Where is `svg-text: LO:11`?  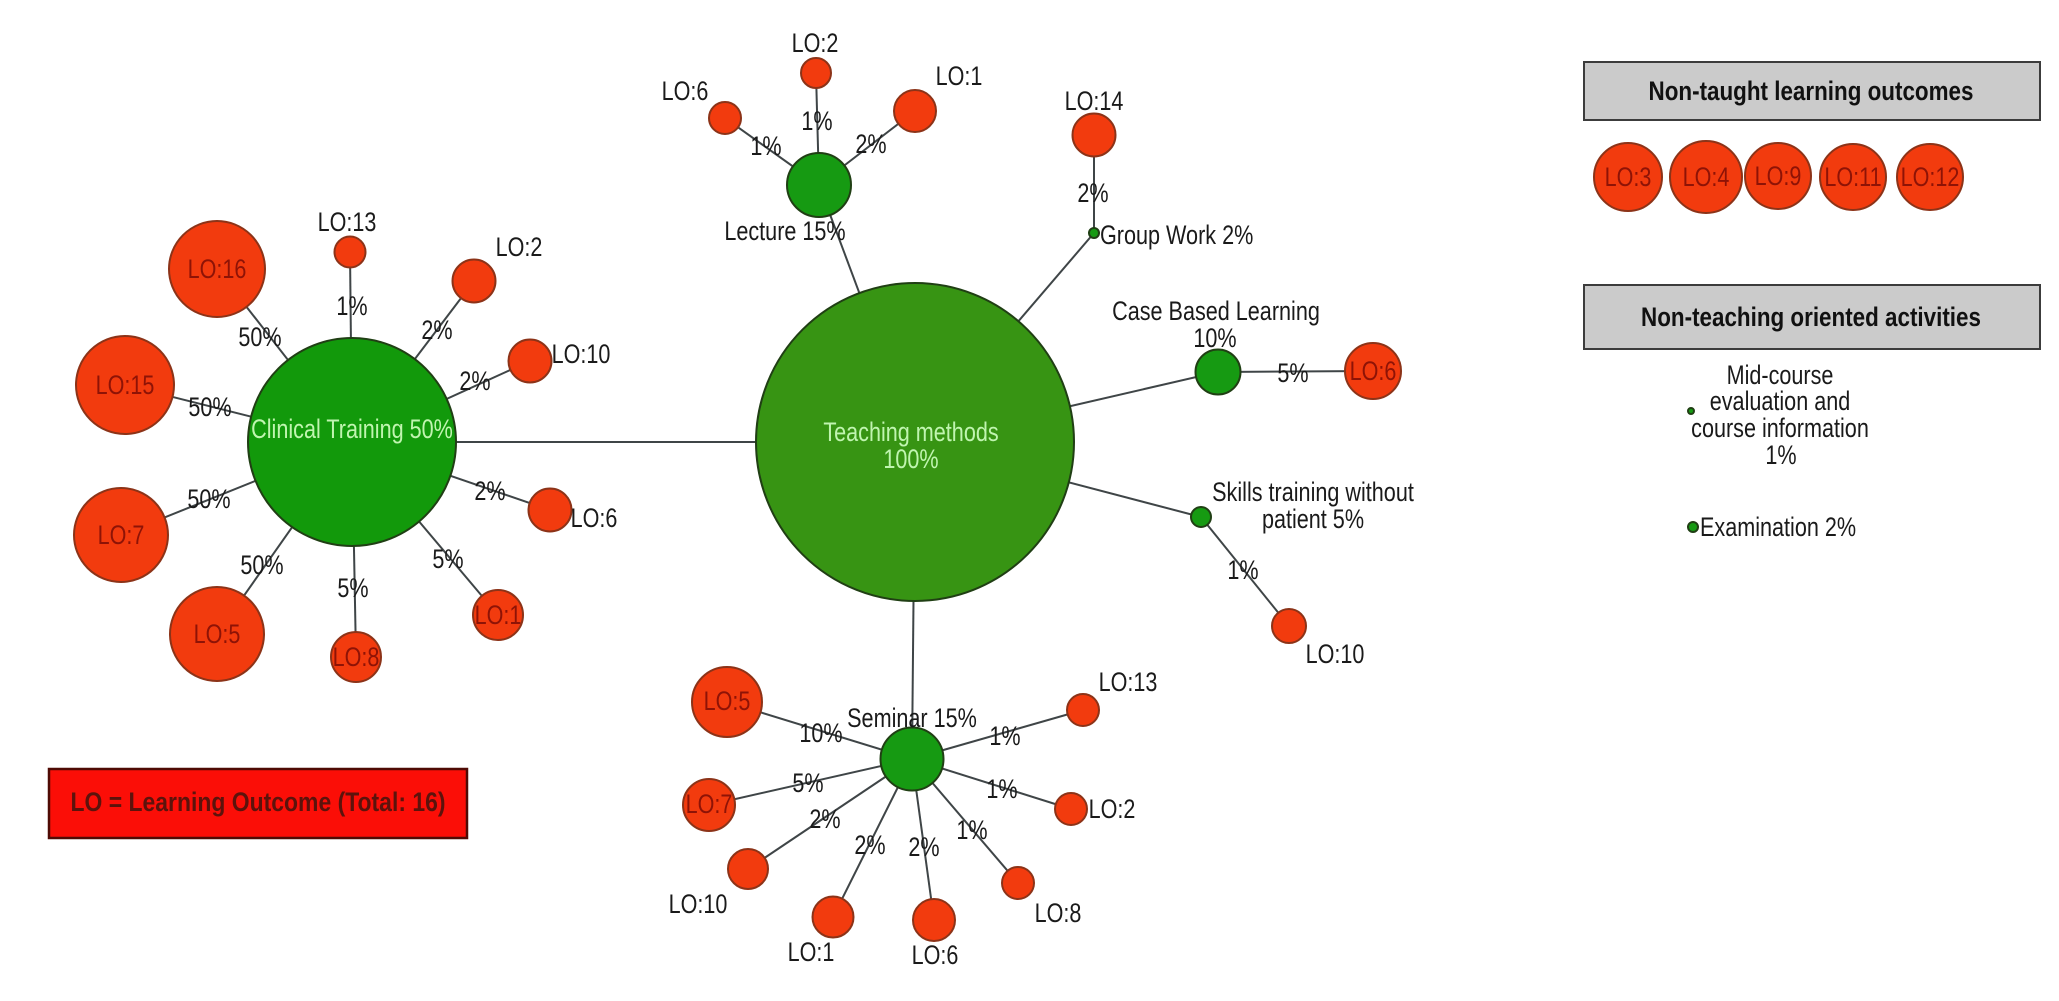 svg-text: LO:11 is located at coordinates (1852, 177).